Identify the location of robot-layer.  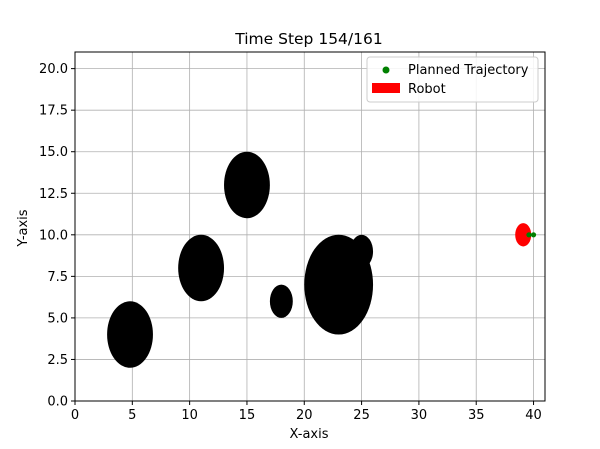
(523, 235).